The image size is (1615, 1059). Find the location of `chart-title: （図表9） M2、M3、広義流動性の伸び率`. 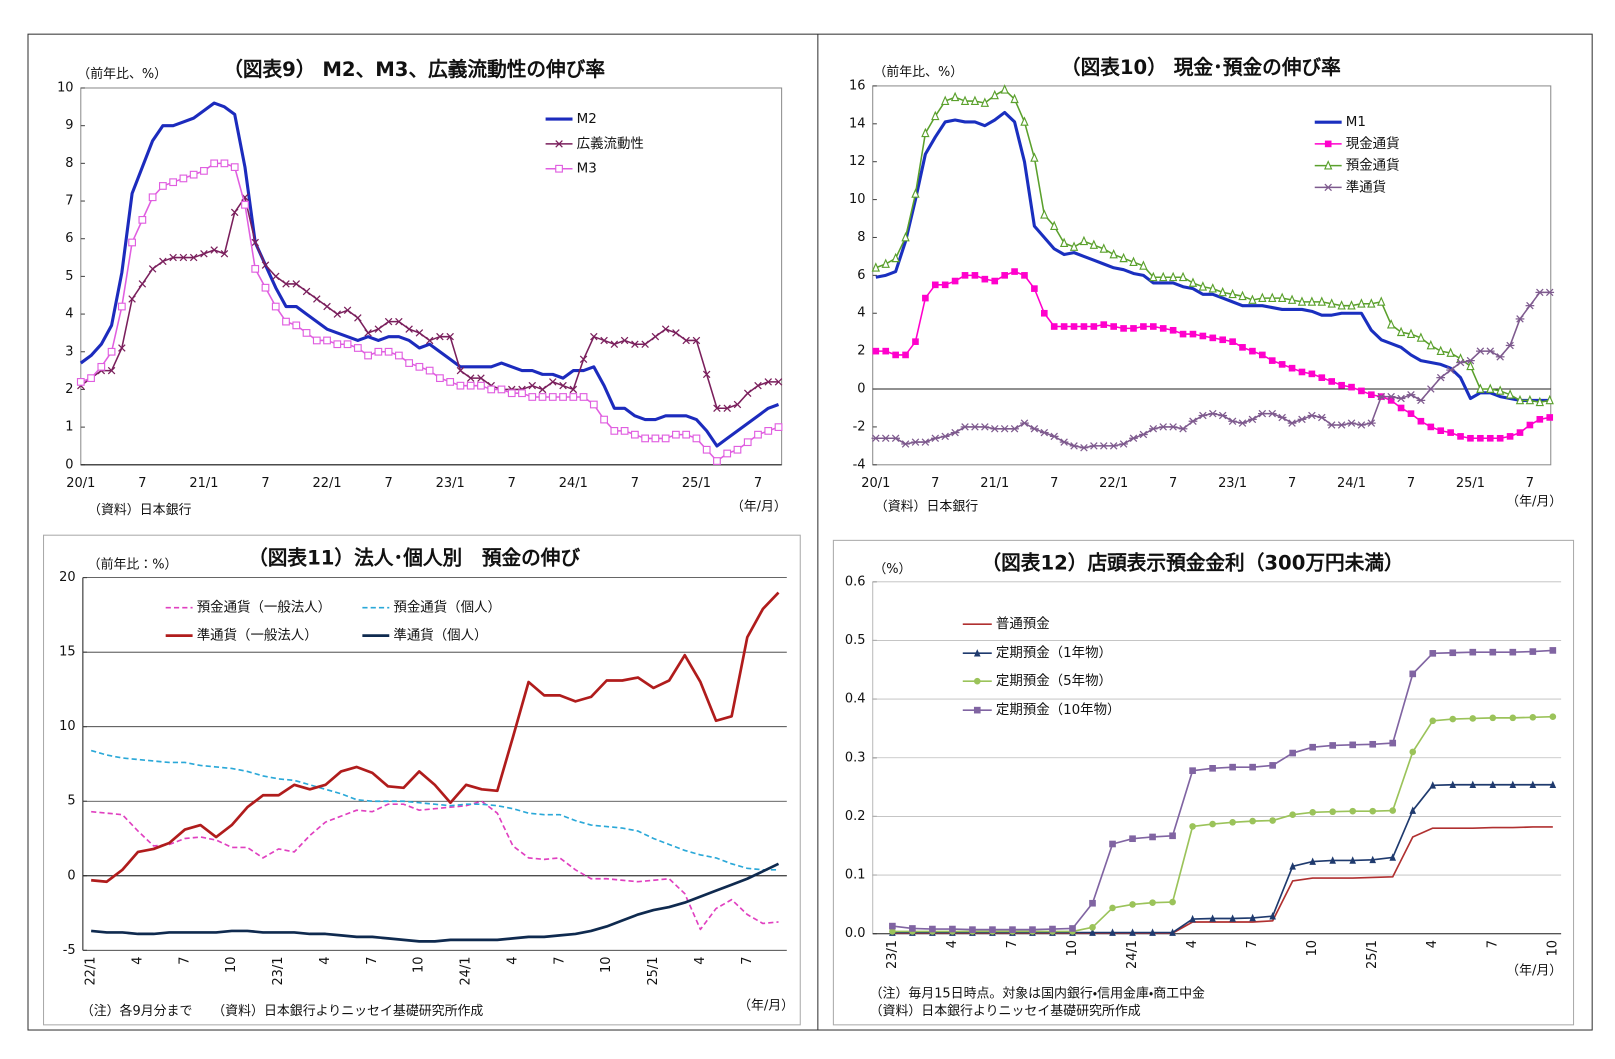

chart-title: （図表9） M2、M3、広義流動性の伸び率 is located at coordinates (414, 69).